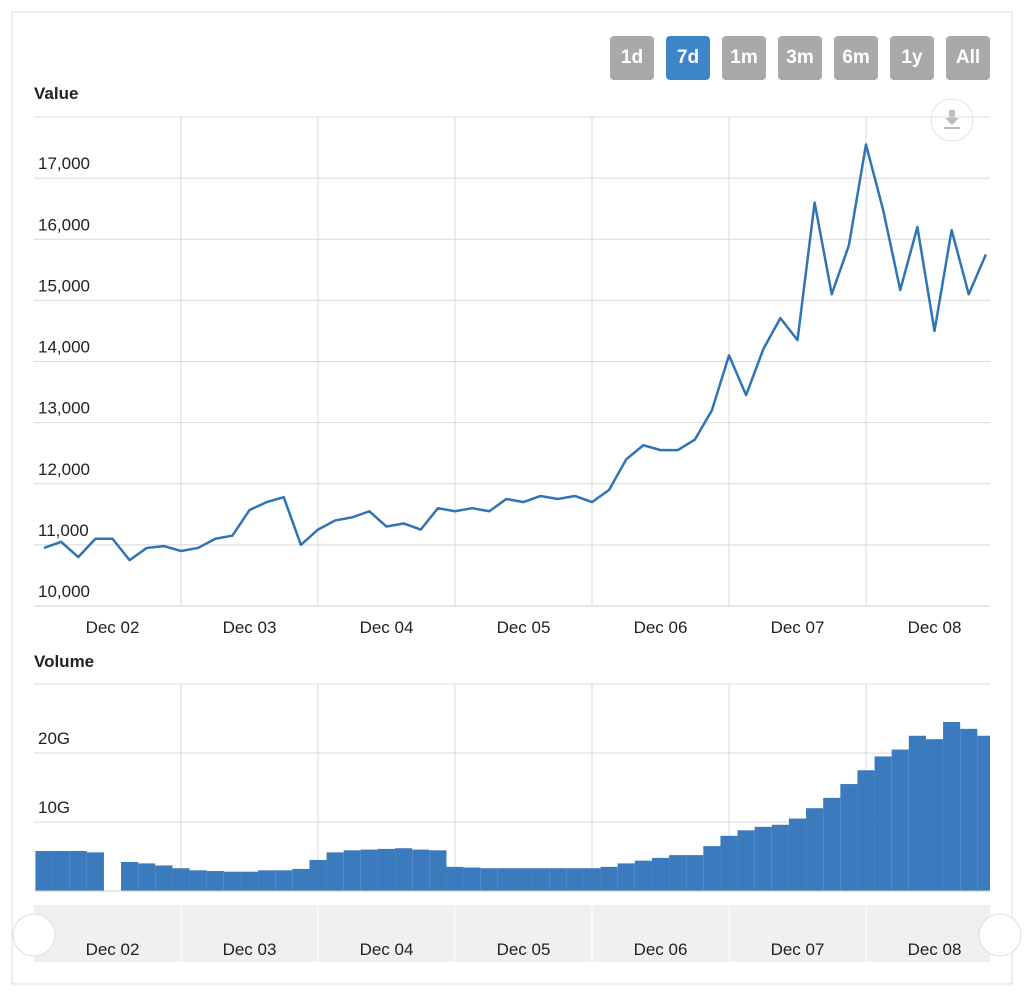 Image resolution: width=1024 pixels, height=995 pixels. Describe the element at coordinates (798, 949) in the screenshot. I see `navigator-label: Dec 07` at that location.